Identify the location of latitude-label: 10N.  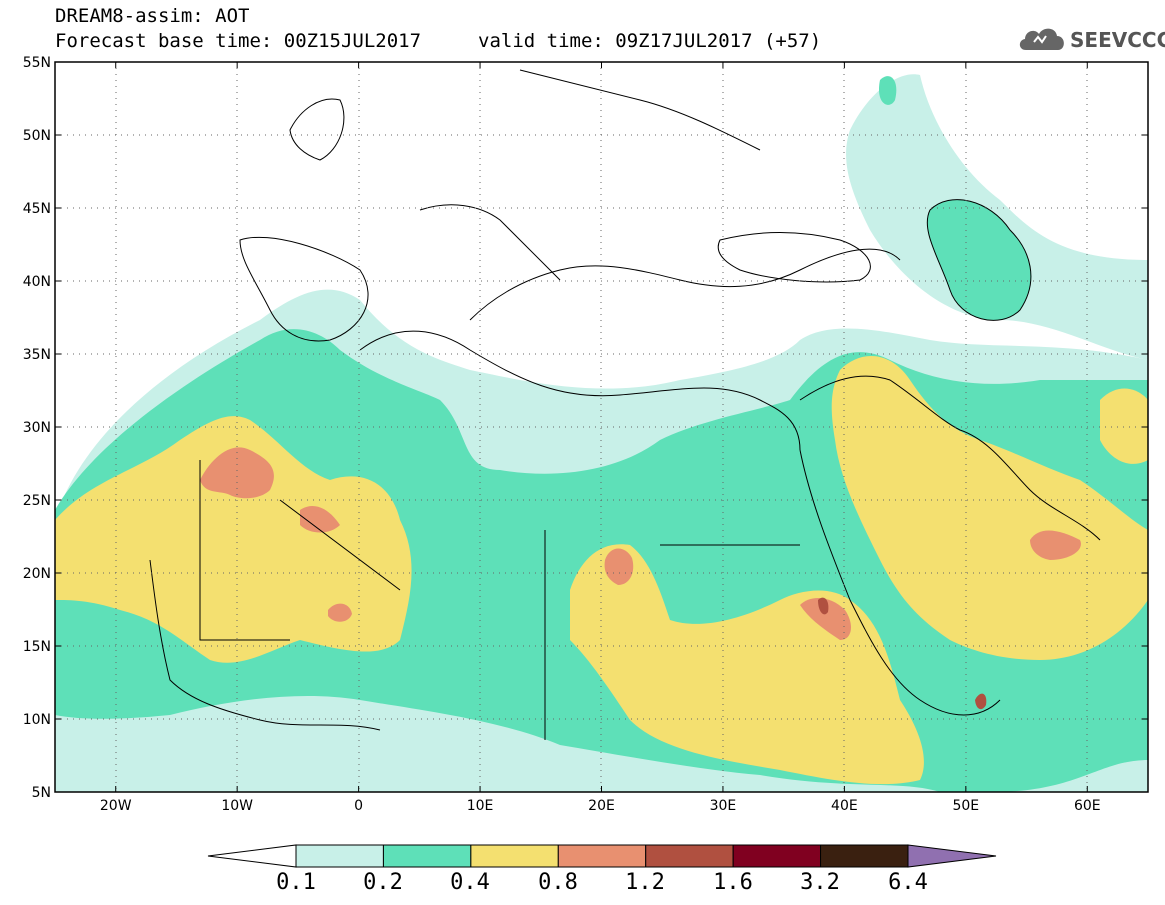
(37, 720).